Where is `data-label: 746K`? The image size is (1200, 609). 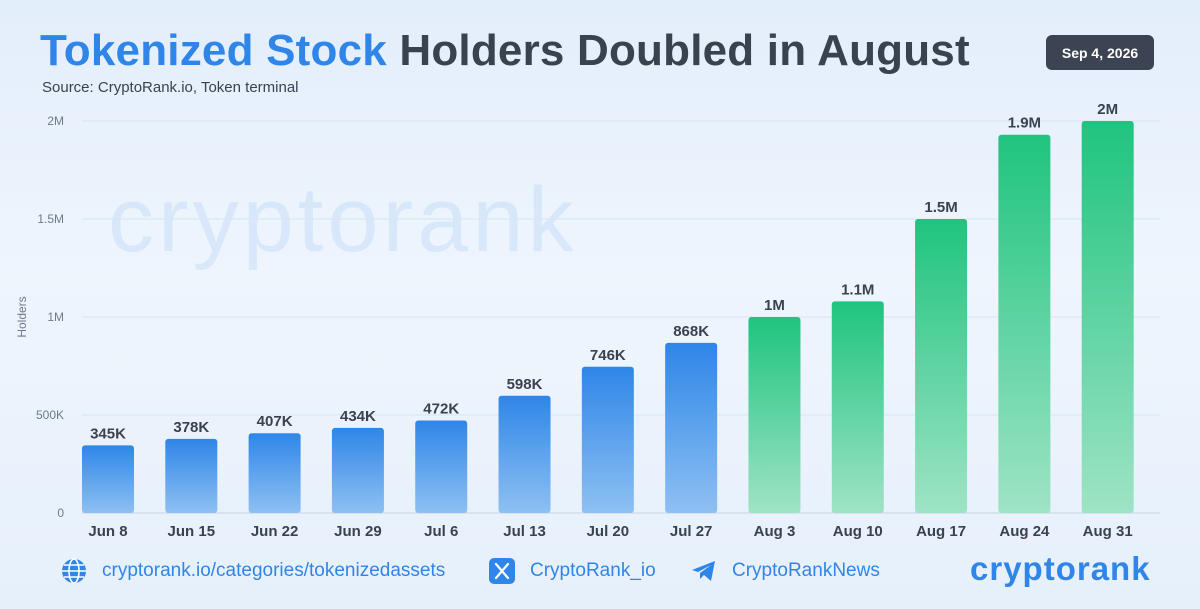
data-label: 746K is located at coordinates (608, 355).